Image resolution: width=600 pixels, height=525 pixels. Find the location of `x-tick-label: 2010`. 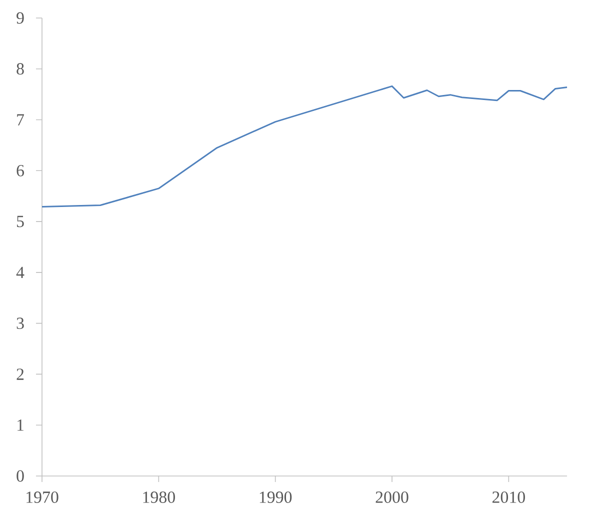

x-tick-label: 2010 is located at coordinates (508, 497).